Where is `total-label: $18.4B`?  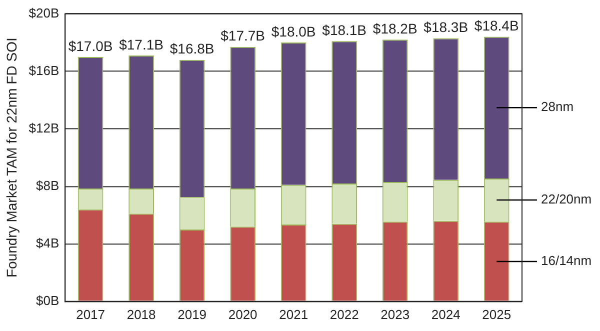
total-label: $18.4B is located at coordinates (496, 26).